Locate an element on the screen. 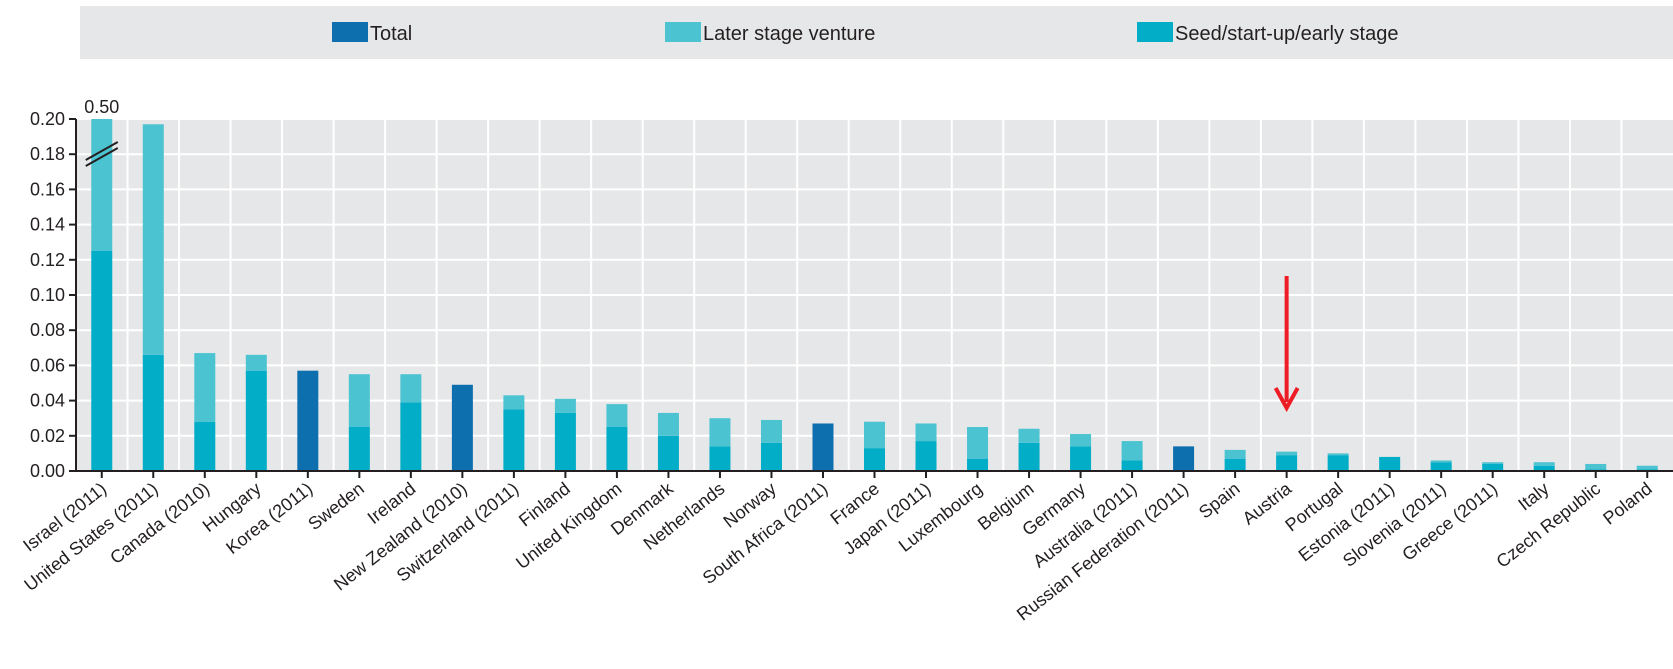  y-tick-label: 0.12 is located at coordinates (47, 260).